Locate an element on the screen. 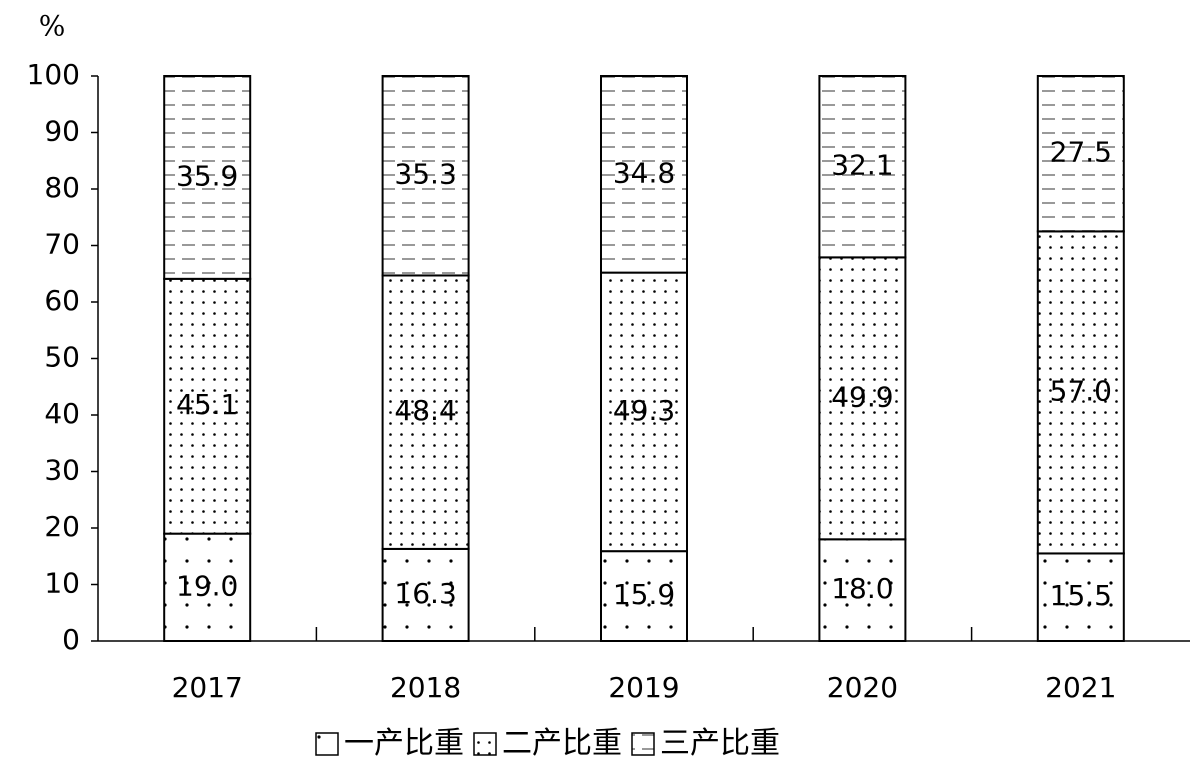  value-label: 19.0 is located at coordinates (207, 585).